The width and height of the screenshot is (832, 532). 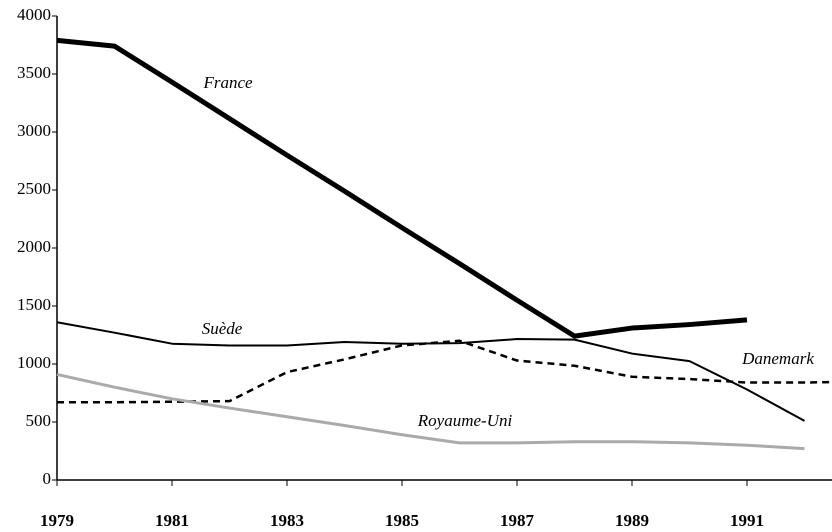 What do you see at coordinates (34, 362) in the screenshot?
I see `y-tick-label: 1000` at bounding box center [34, 362].